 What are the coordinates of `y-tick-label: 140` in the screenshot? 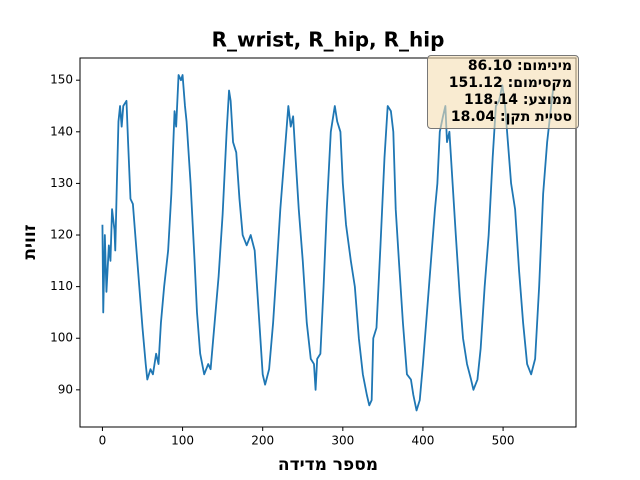 It's located at (61, 131).